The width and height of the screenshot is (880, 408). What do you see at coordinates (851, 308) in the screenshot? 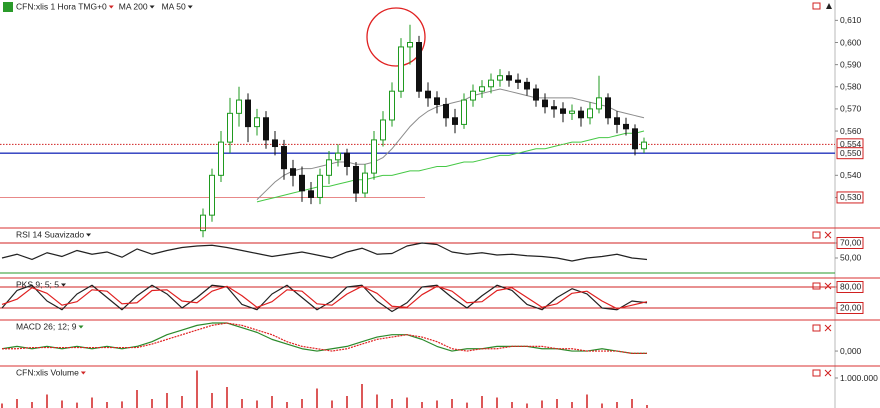
I see `y-tick-label: 20,00` at bounding box center [851, 308].